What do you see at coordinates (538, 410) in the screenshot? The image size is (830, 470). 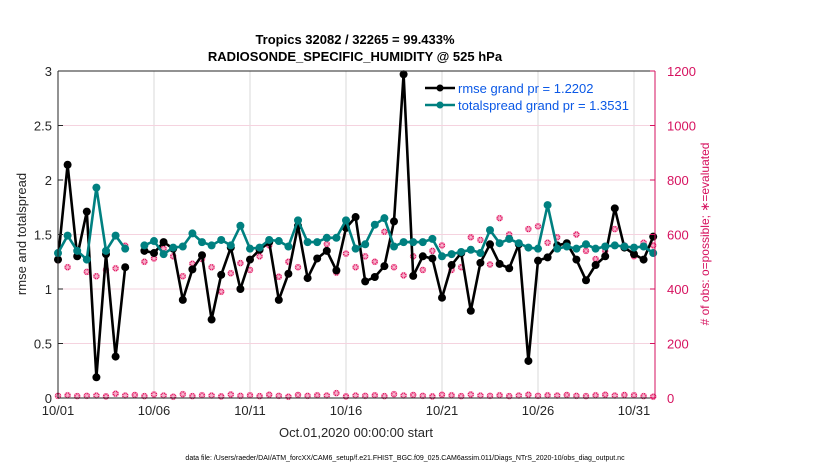 I see `x-tick-label: 10/26` at bounding box center [538, 410].